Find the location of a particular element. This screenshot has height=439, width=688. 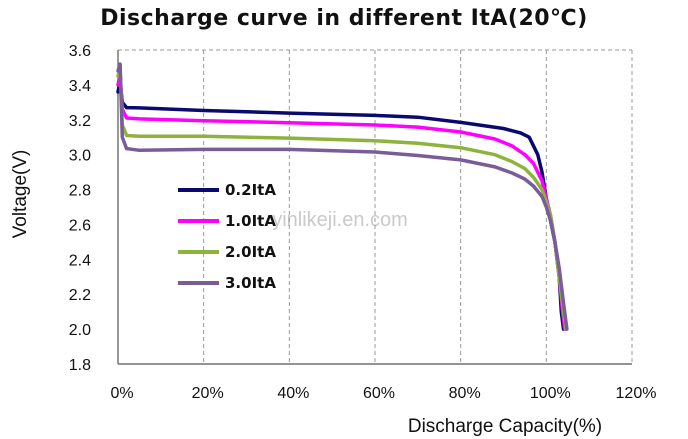

watermark-text: yinlikeji.en.com is located at coordinates (340, 220).